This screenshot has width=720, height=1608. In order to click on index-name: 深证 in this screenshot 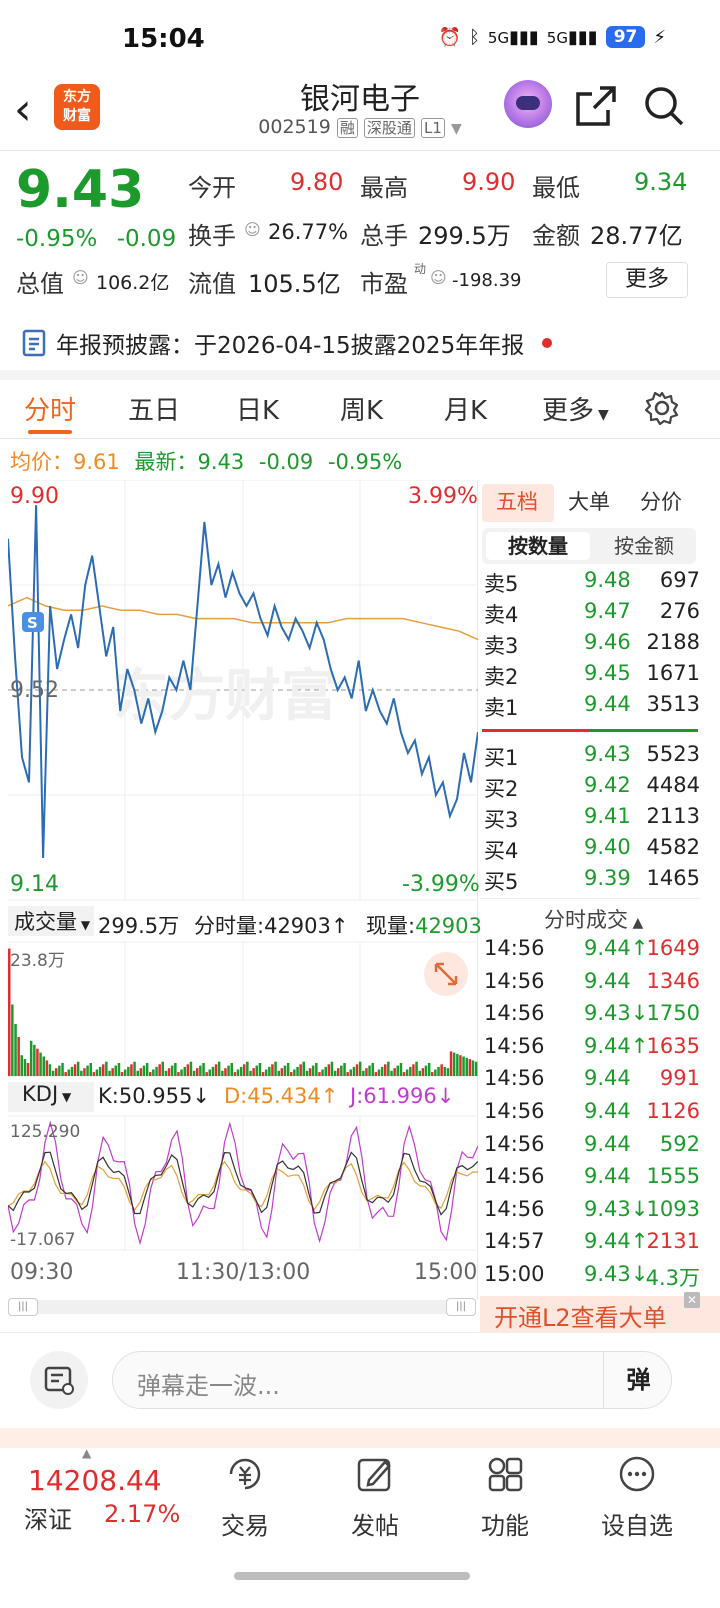, I will do `click(48, 1520)`.